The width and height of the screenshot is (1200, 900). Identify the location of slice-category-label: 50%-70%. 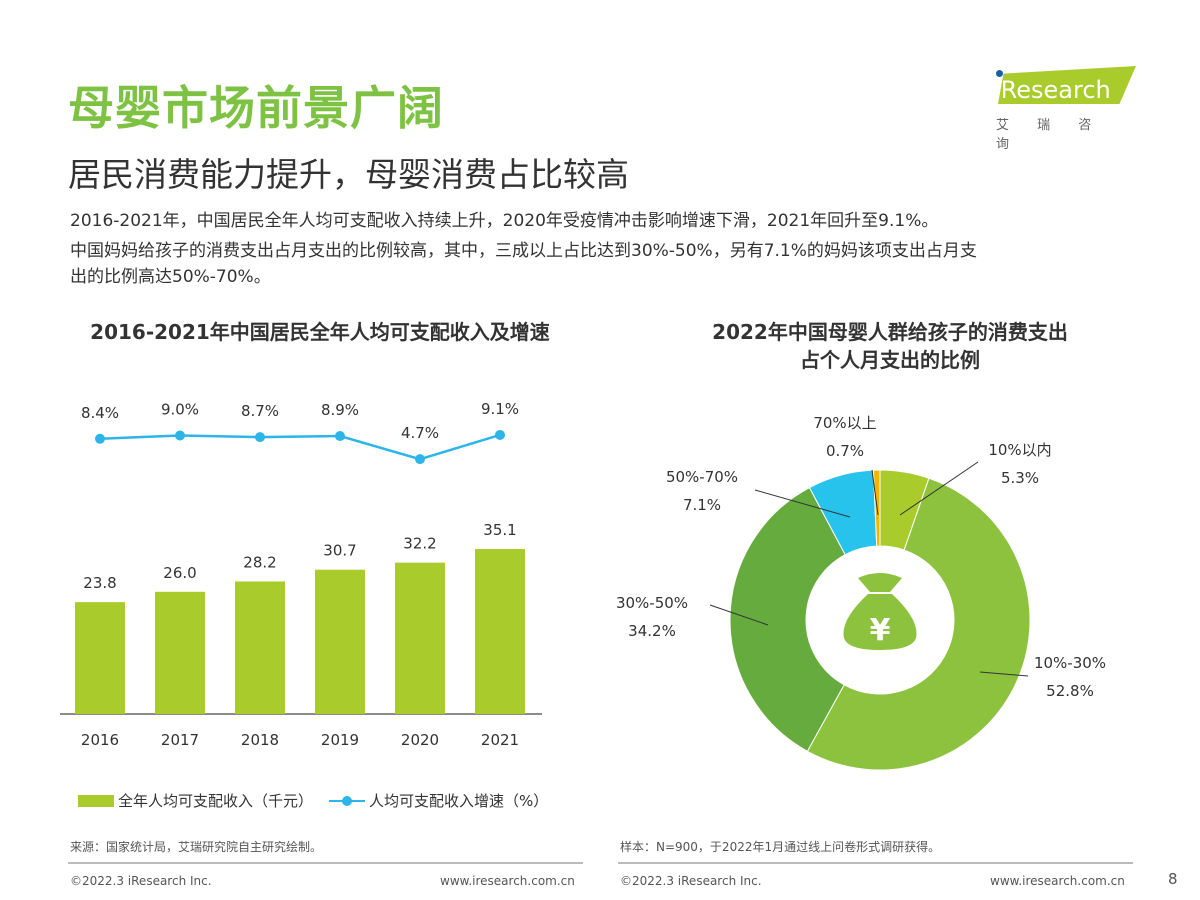
(702, 477).